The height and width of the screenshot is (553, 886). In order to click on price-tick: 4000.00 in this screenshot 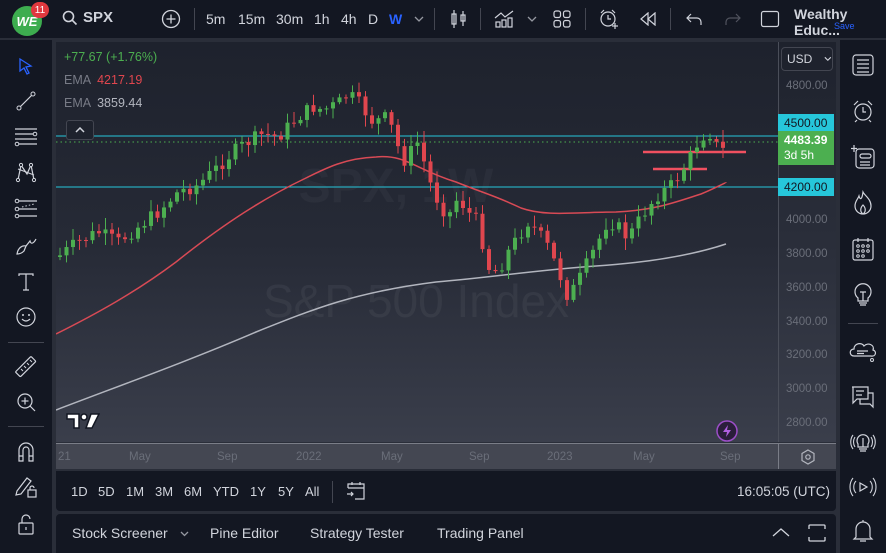, I will do `click(807, 220)`.